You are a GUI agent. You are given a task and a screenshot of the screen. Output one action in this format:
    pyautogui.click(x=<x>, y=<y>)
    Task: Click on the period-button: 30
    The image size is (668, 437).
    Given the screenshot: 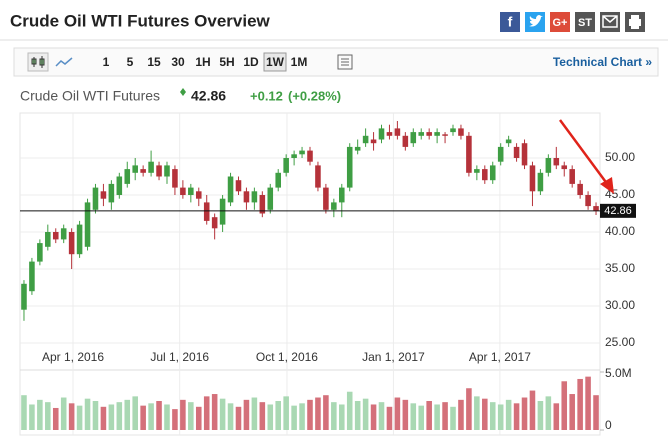 What is the action you would take?
    pyautogui.click(x=178, y=62)
    